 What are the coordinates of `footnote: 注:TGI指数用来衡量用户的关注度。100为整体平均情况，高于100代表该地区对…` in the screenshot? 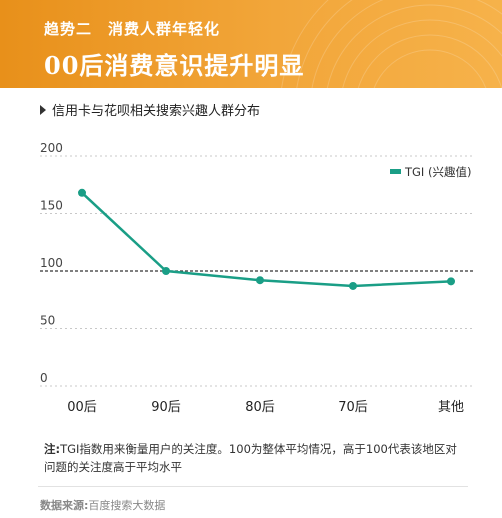 It's located at (254, 458).